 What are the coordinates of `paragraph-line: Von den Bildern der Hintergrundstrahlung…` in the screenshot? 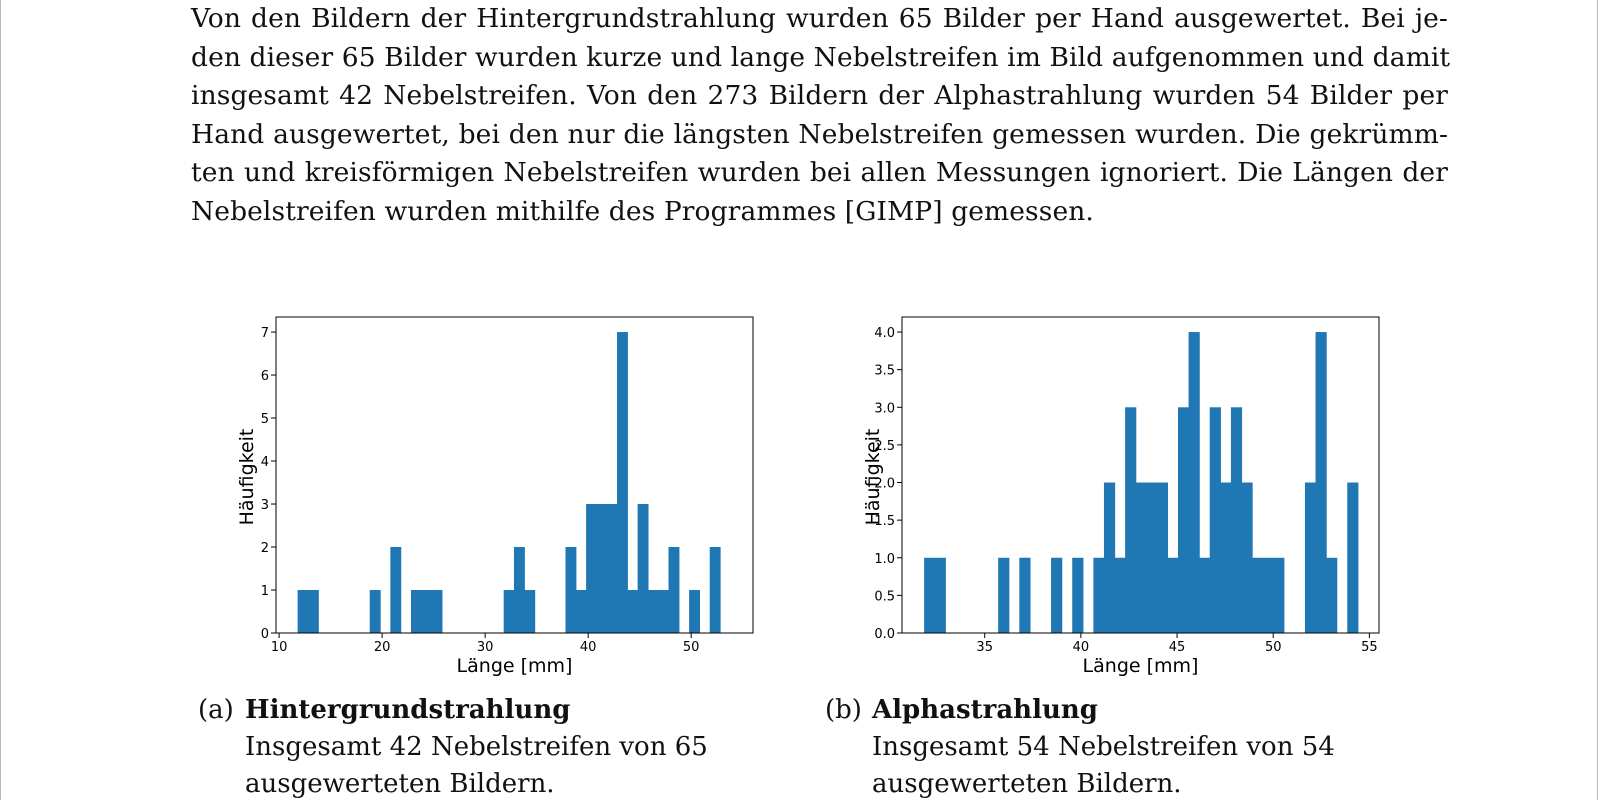 It's located at (819, 18).